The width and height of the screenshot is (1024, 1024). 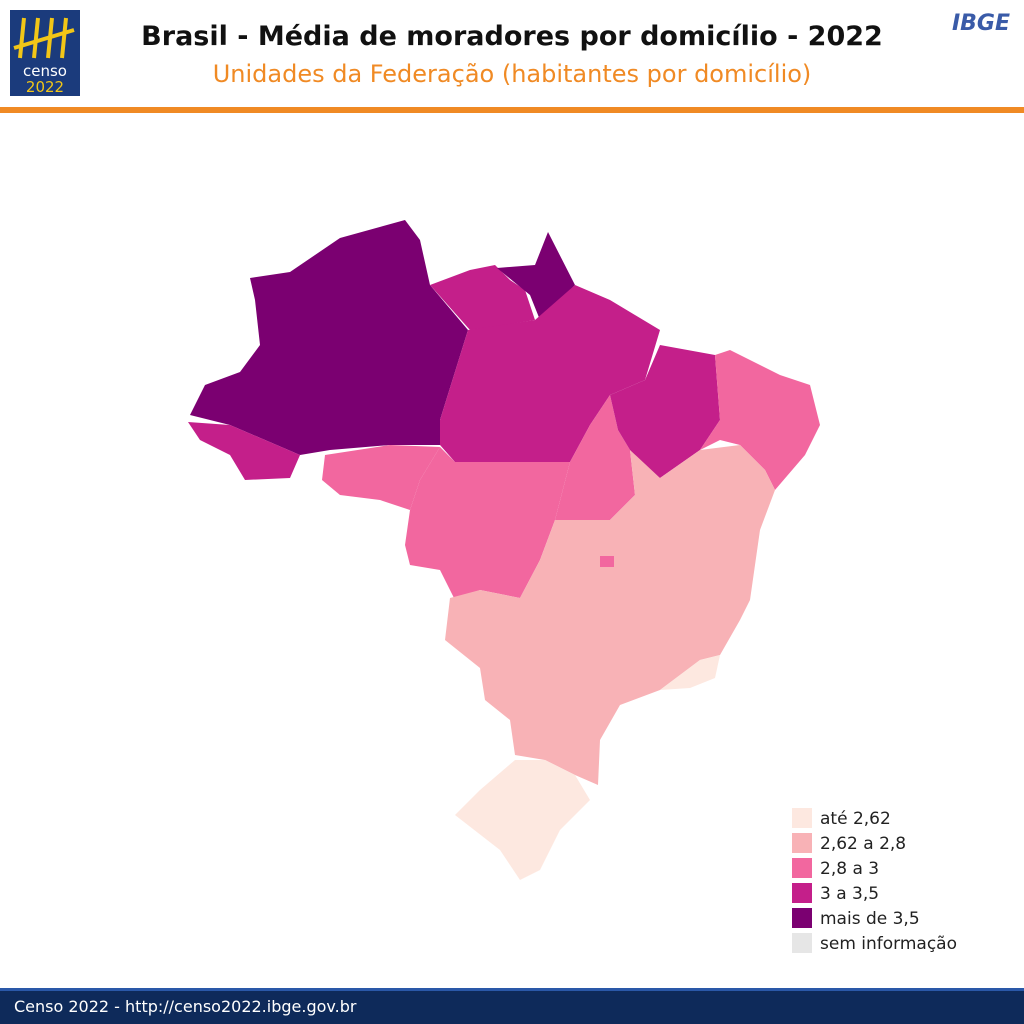 I want to click on logo-marks, so click(x=44, y=38).